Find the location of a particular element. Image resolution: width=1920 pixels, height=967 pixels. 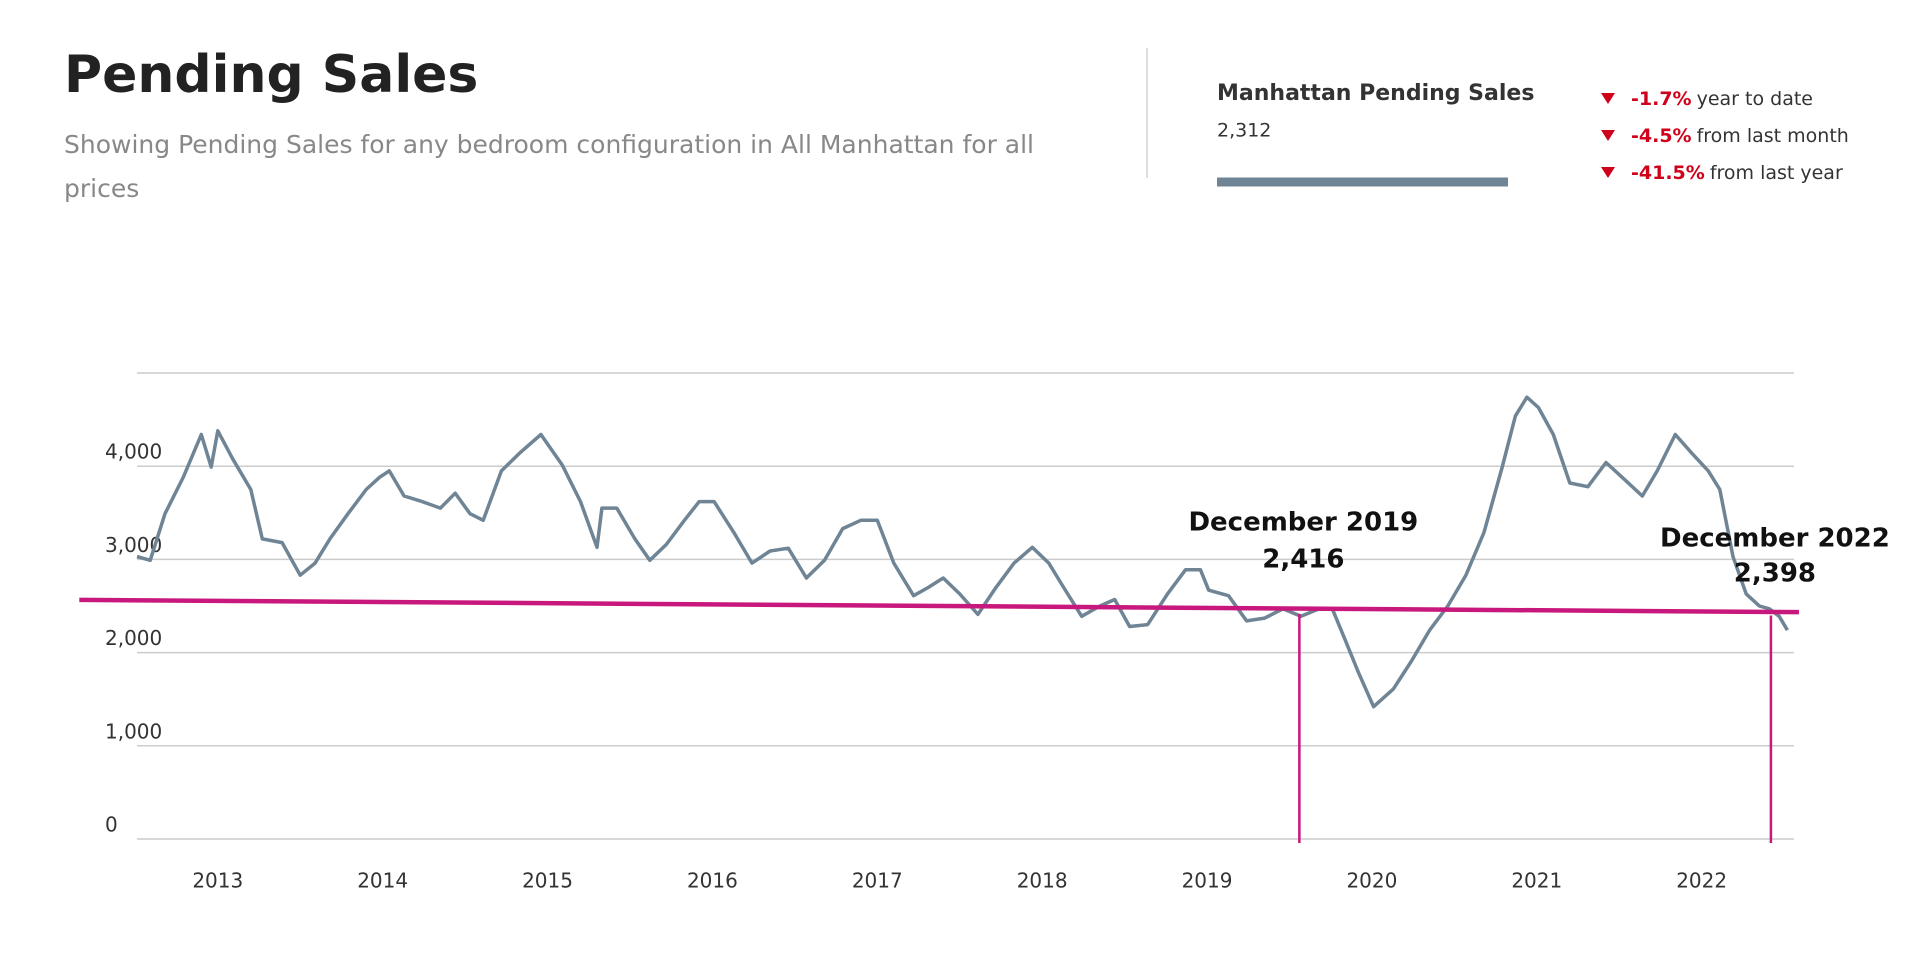

change: -41.5% from last year is located at coordinates (1737, 173).